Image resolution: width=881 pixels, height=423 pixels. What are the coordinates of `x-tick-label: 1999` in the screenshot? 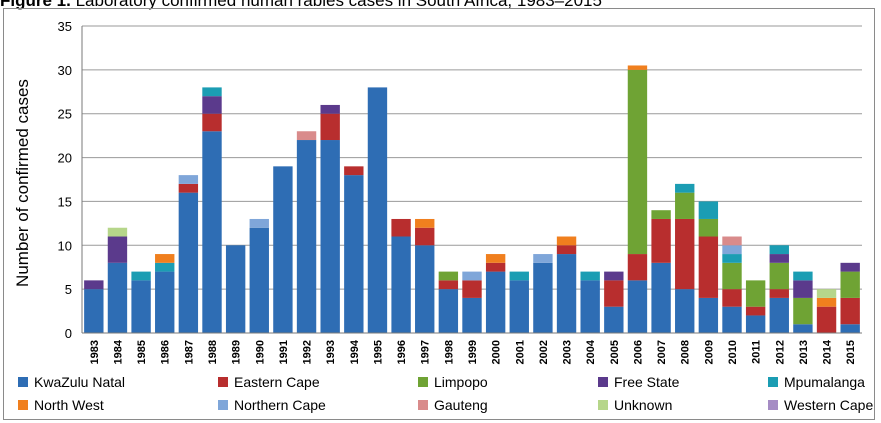 It's located at (473, 352).